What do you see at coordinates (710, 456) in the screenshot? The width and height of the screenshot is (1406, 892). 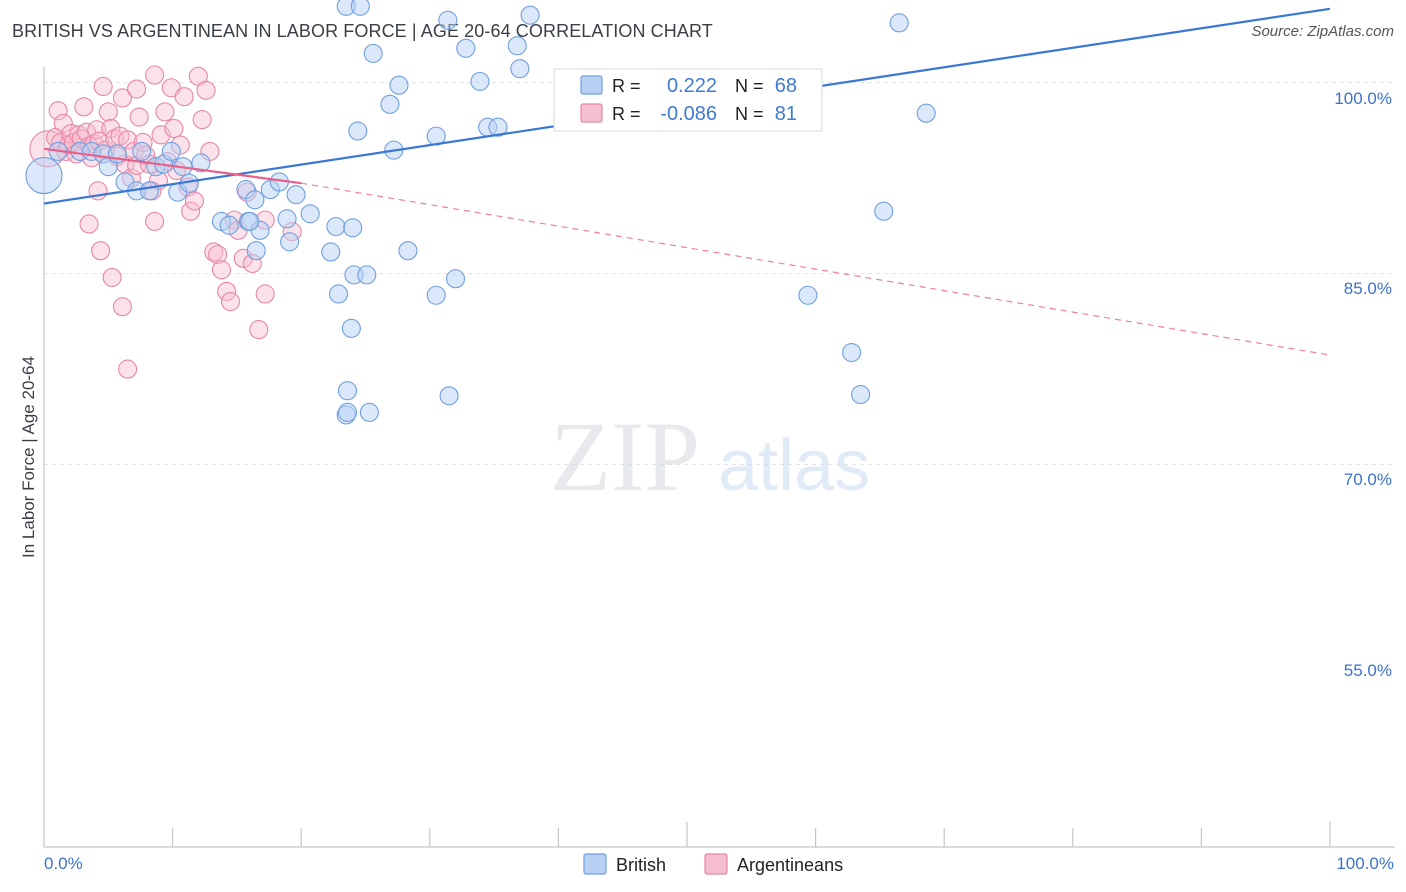 I see `watermark: ZIP atlas` at bounding box center [710, 456].